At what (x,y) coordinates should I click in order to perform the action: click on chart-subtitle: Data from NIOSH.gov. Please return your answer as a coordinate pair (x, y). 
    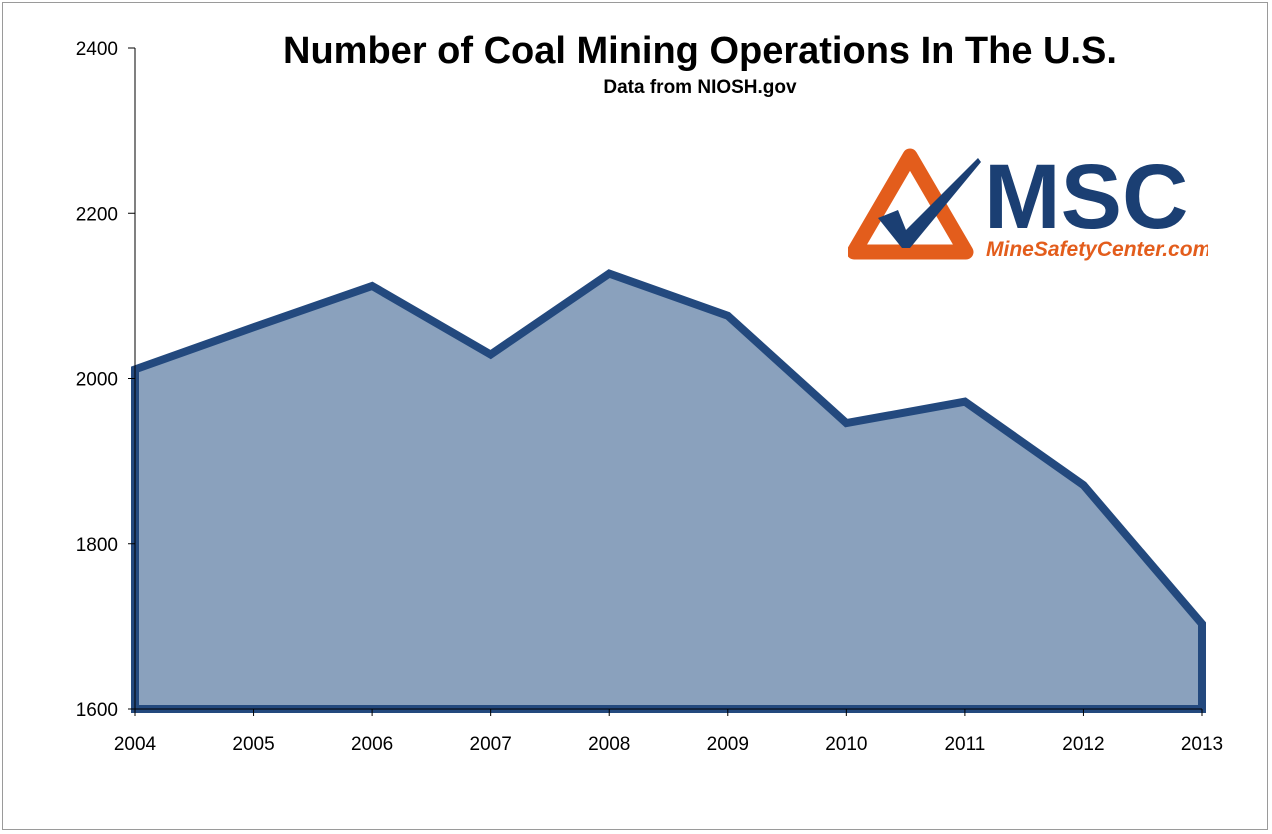
    Looking at the image, I should click on (700, 87).